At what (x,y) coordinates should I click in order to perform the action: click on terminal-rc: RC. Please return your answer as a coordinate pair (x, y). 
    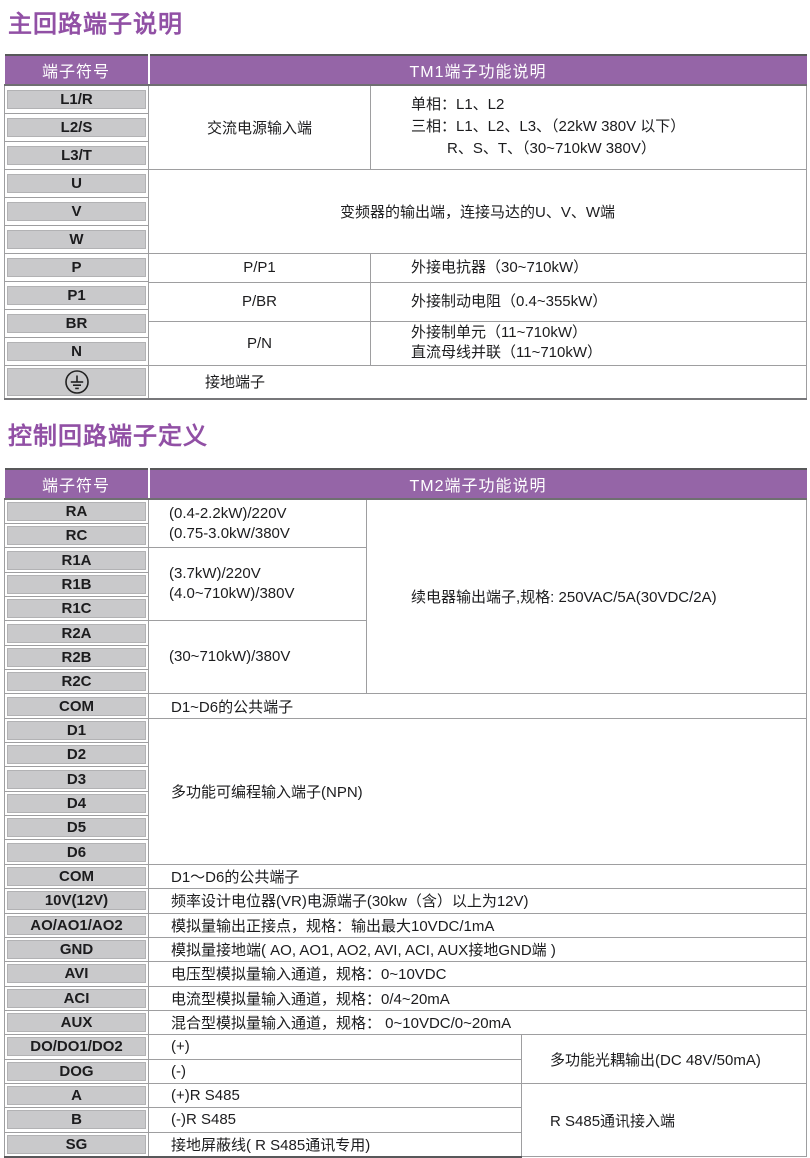
    Looking at the image, I should click on (76, 536).